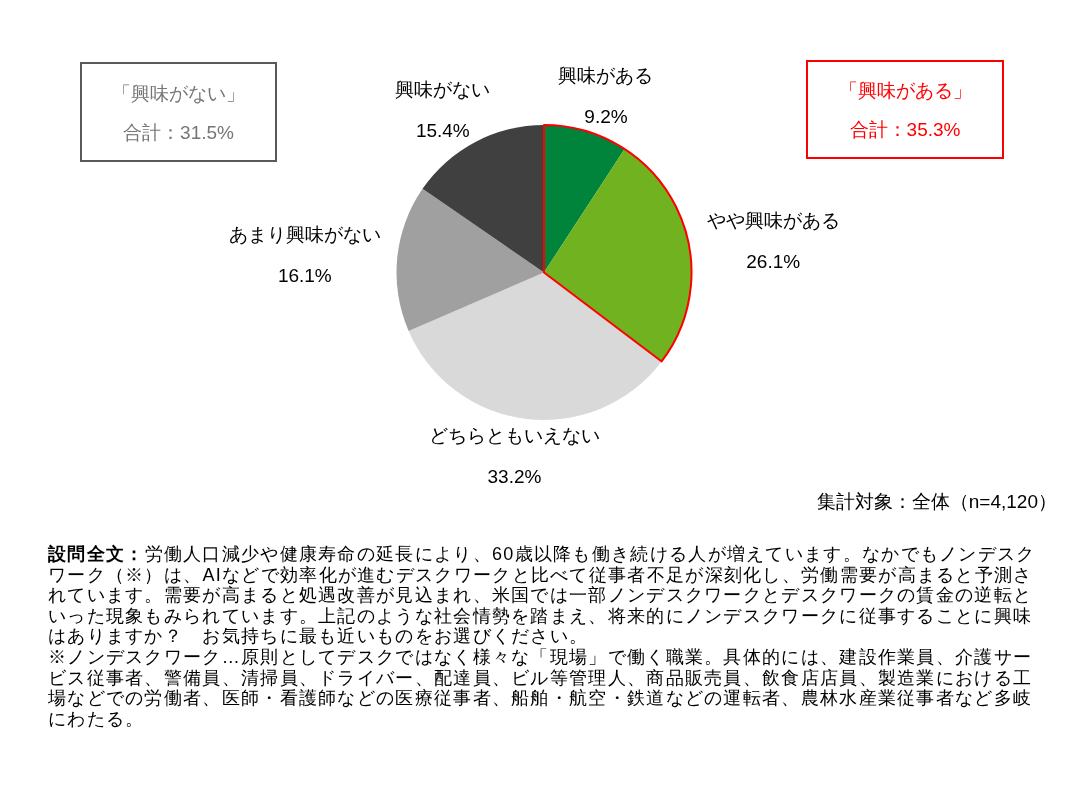 The width and height of the screenshot is (1082, 793). What do you see at coordinates (905, 129) in the screenshot?
I see `text: 合計：35.3%` at bounding box center [905, 129].